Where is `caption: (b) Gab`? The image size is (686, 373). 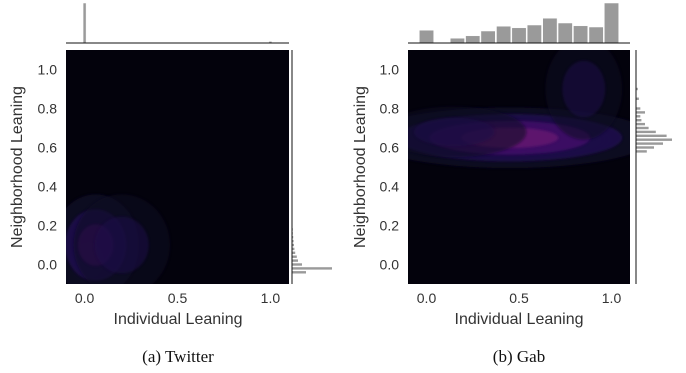 caption: (b) Gab is located at coordinates (519, 356).